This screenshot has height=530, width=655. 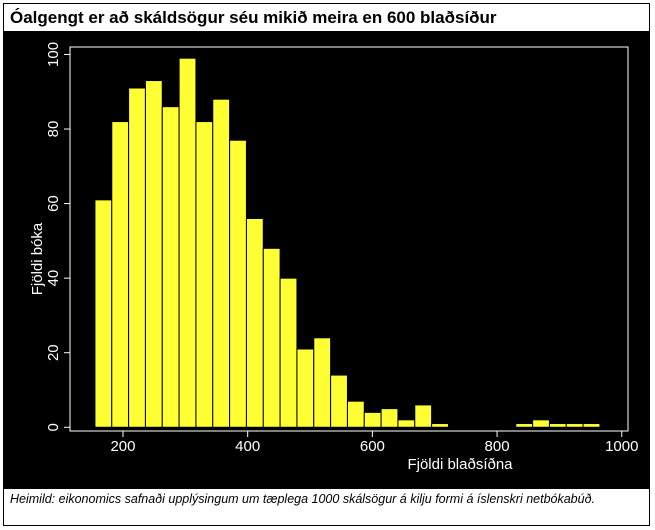 I want to click on x-tick-label: 800, so click(x=497, y=446).